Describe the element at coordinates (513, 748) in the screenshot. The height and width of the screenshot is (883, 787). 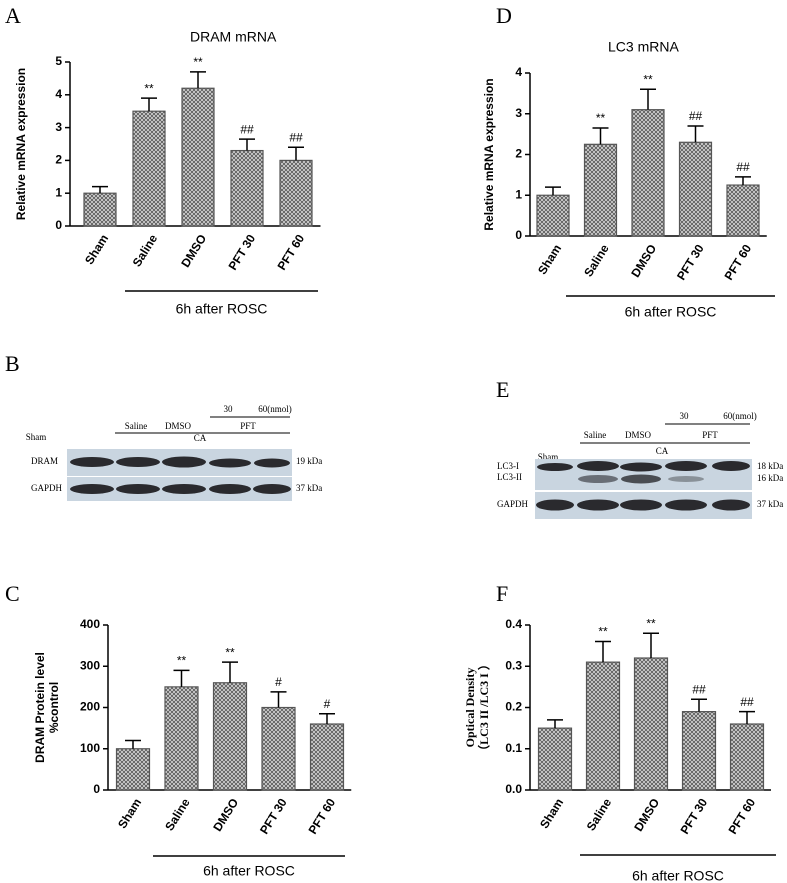
I see `y-tick-label: 0.1` at that location.